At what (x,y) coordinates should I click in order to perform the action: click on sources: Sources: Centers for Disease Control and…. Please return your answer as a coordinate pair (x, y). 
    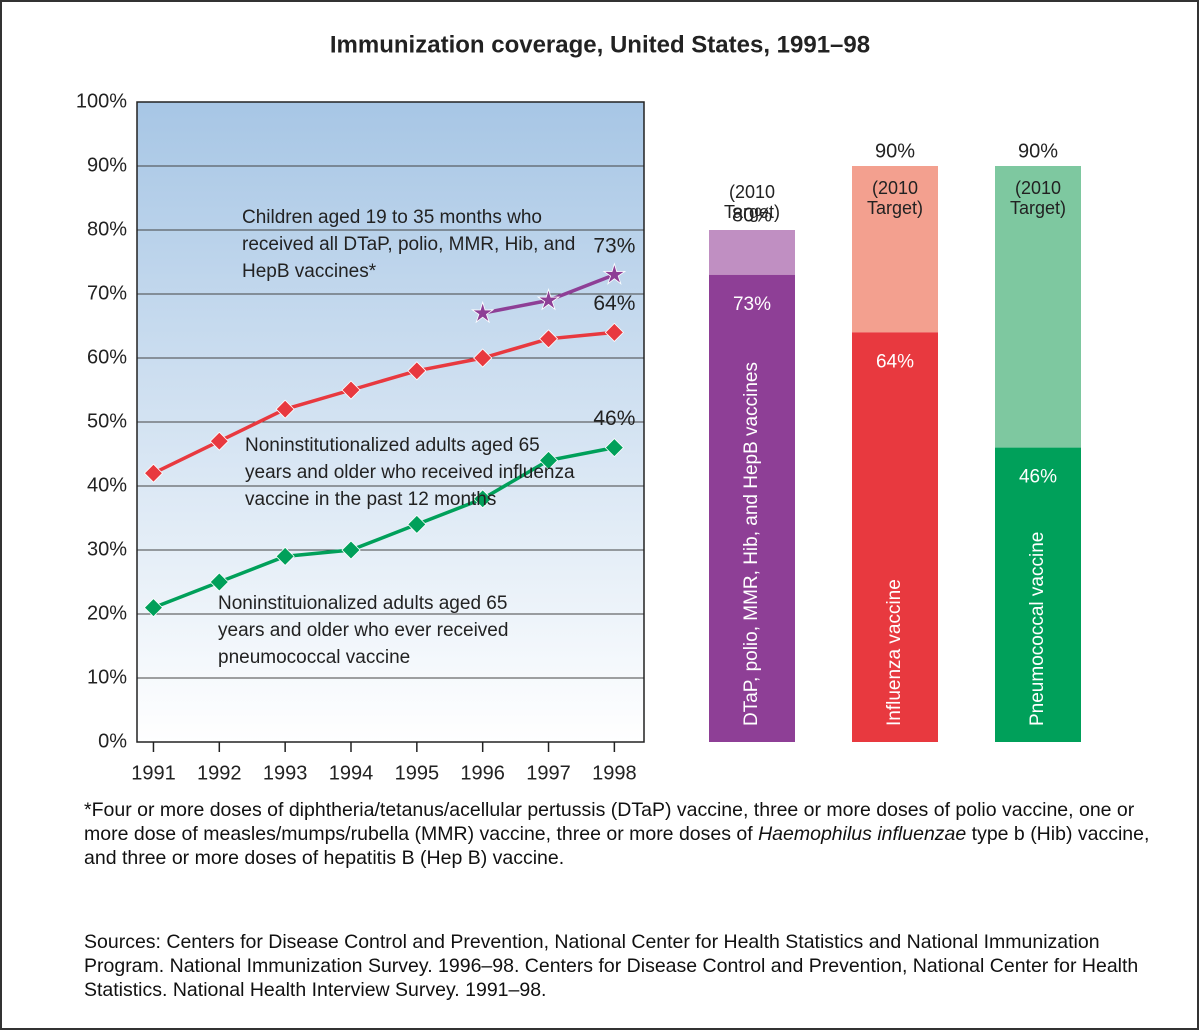
    Looking at the image, I should click on (611, 966).